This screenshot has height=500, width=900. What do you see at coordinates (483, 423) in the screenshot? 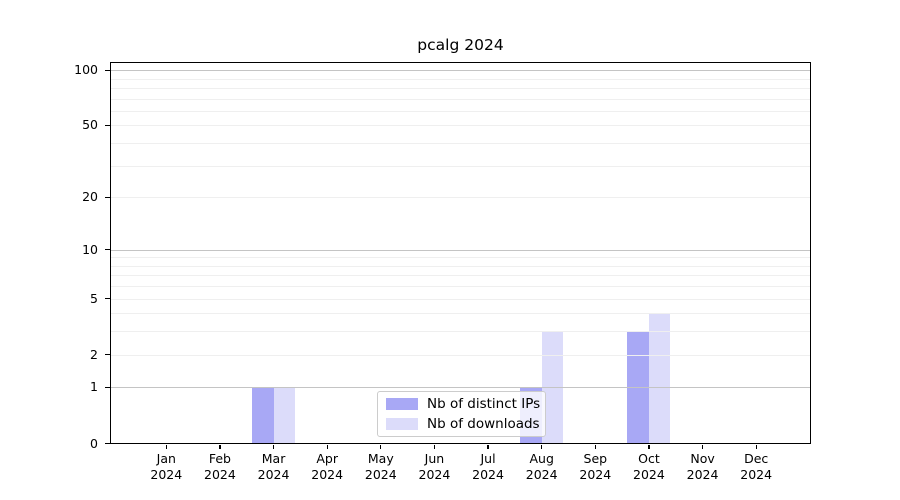
I see `legend-label: Nb of downloads` at bounding box center [483, 423].